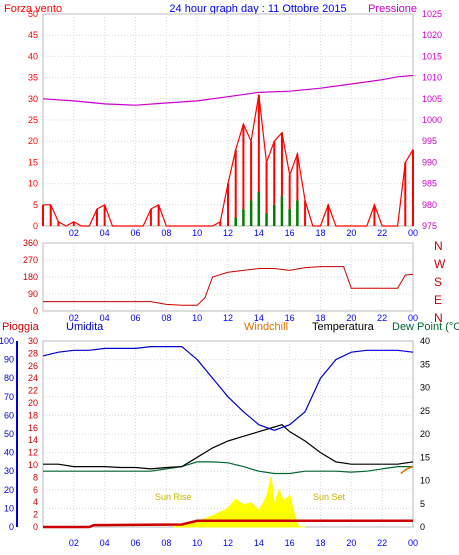 This screenshot has width=459, height=555. Describe the element at coordinates (432, 78) in the screenshot. I see `pressure-tick-label: 1010` at that location.